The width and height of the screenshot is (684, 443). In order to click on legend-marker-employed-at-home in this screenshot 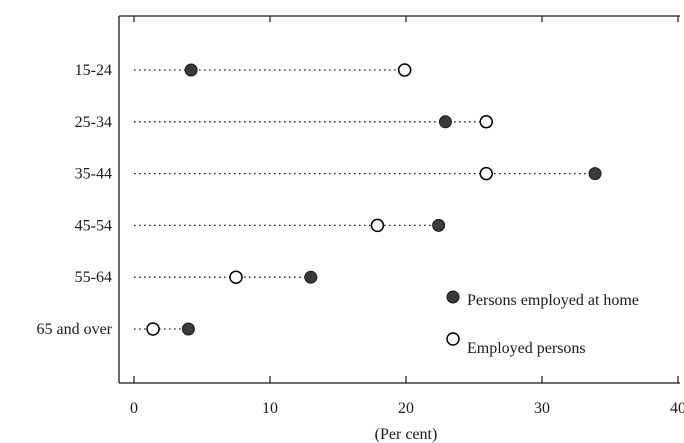, I will do `click(453, 297)`.